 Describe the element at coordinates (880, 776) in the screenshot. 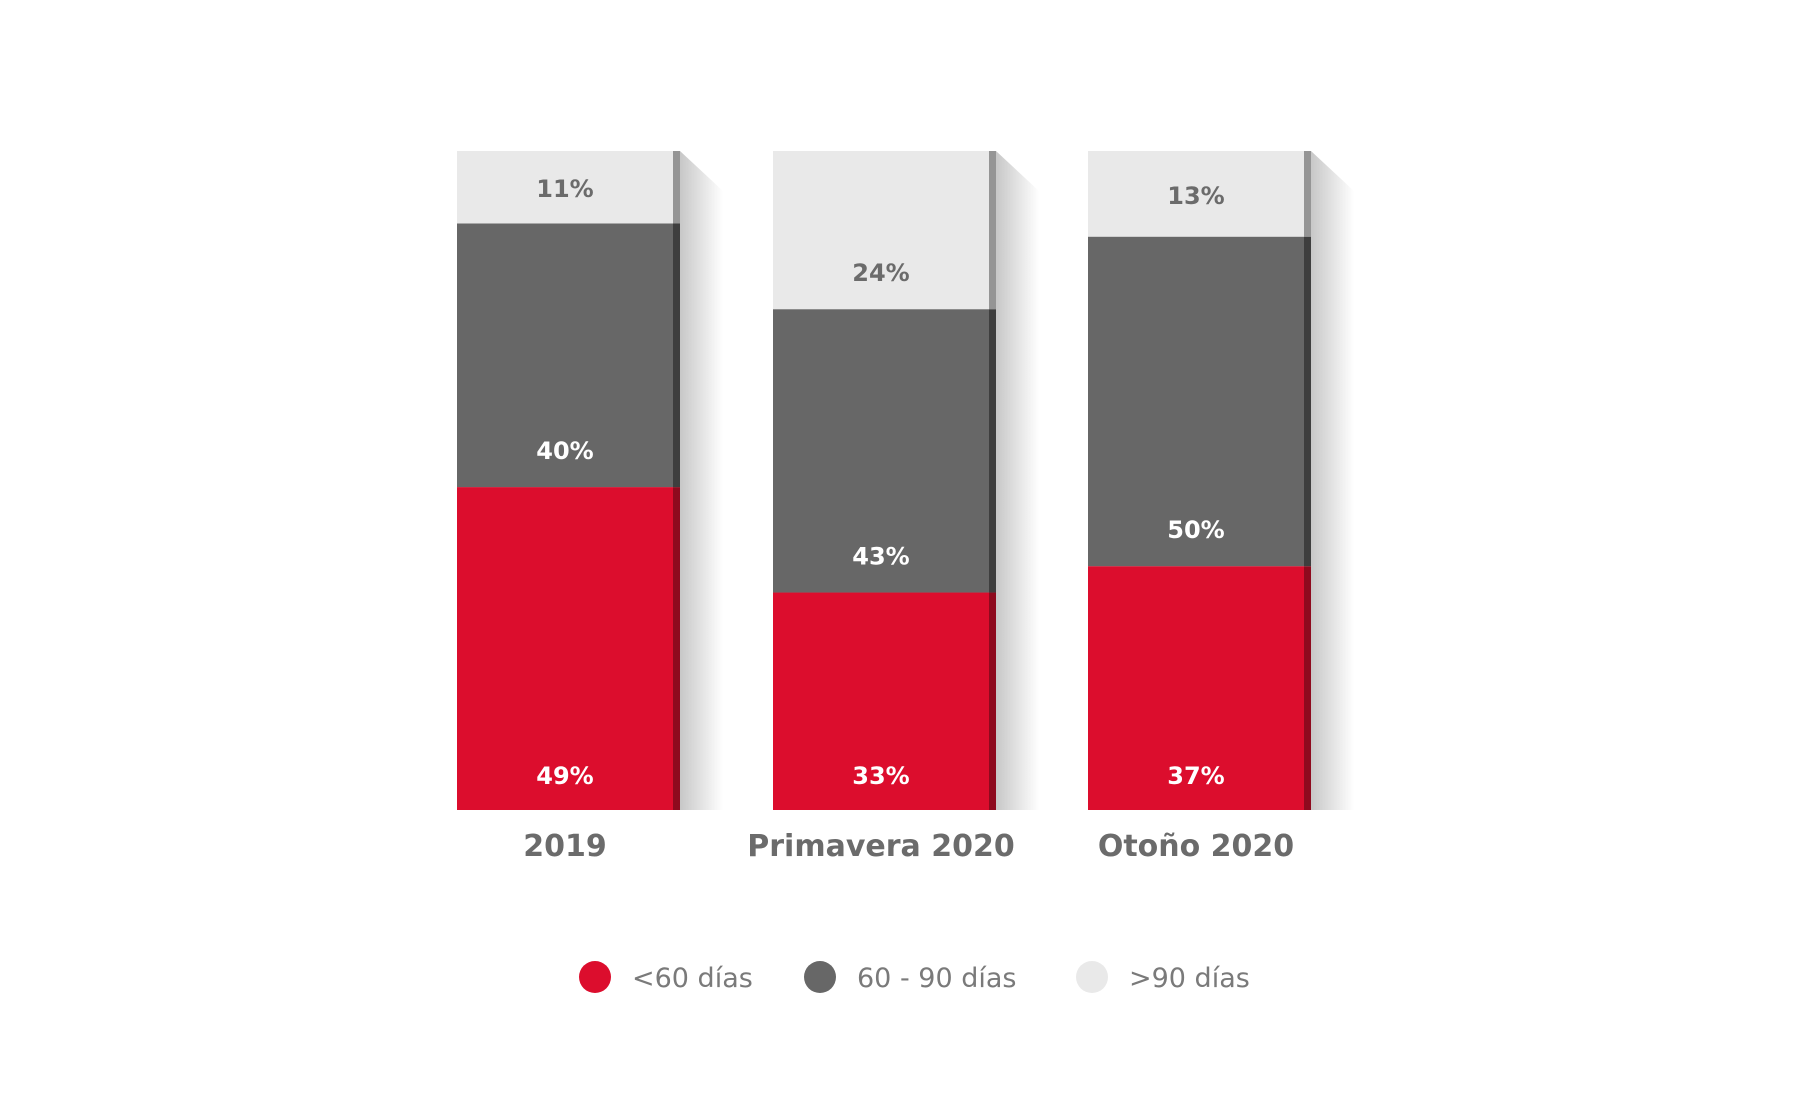

I see `data-label: 33%` at that location.